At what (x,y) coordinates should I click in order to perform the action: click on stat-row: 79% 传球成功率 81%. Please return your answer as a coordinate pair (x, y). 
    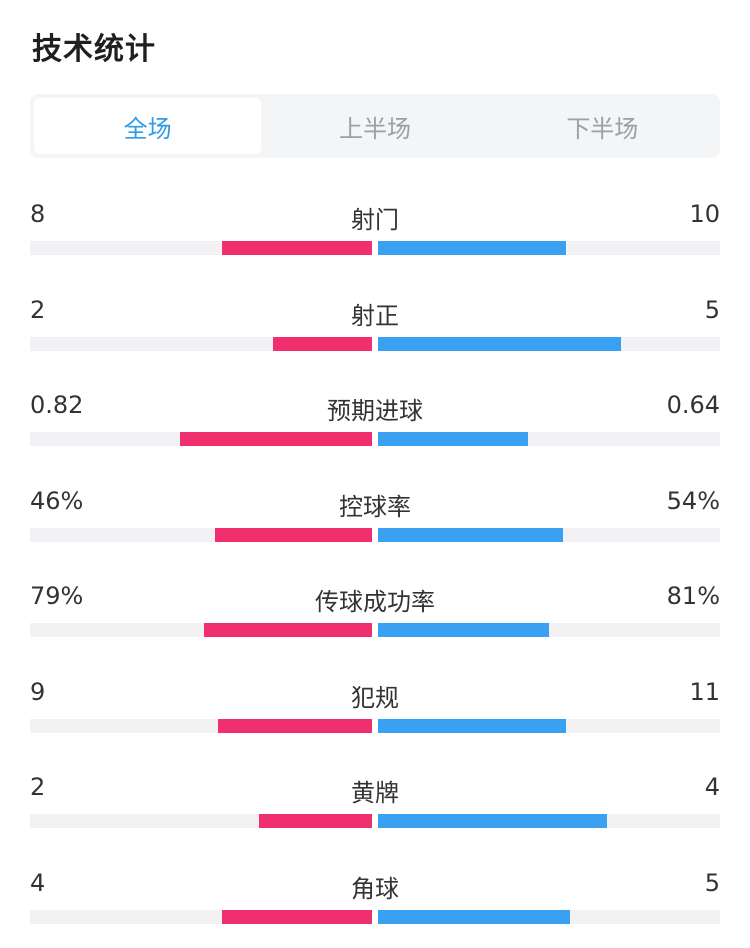
    Looking at the image, I should click on (375, 617).